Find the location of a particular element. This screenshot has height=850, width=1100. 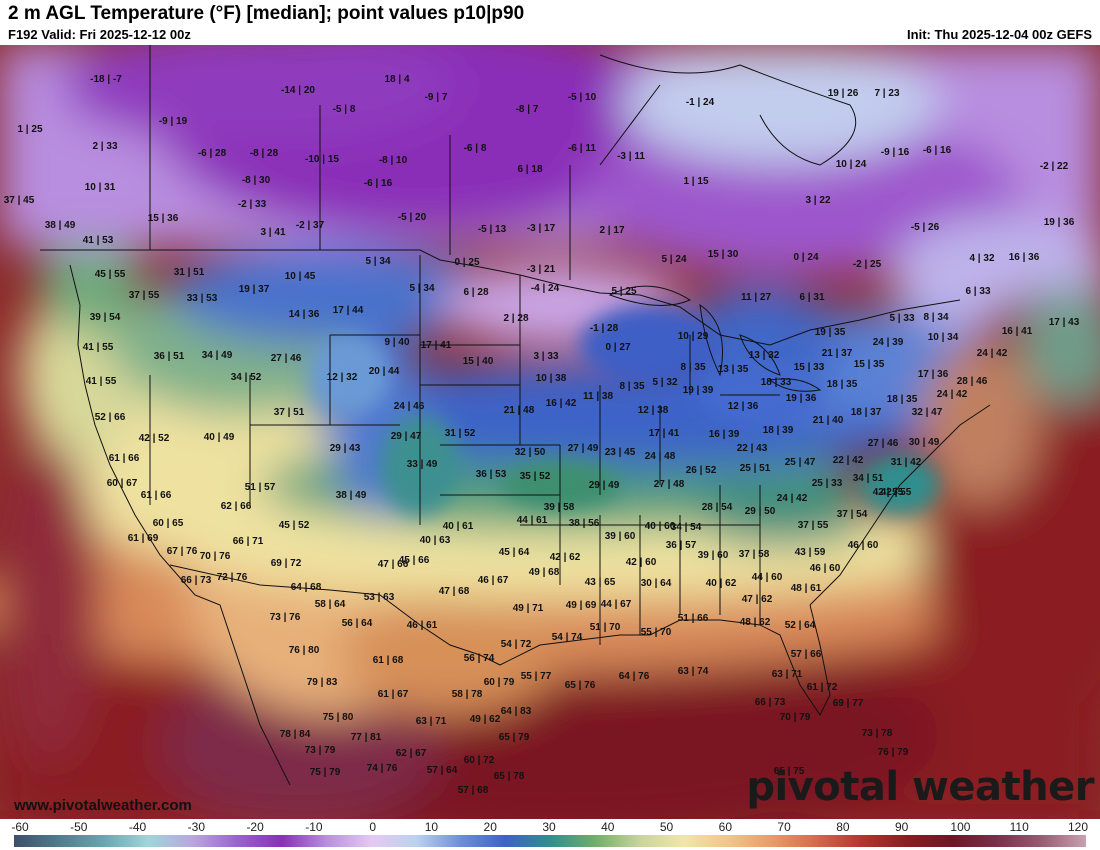

point-value-label: 16 | 39 is located at coordinates (724, 434).